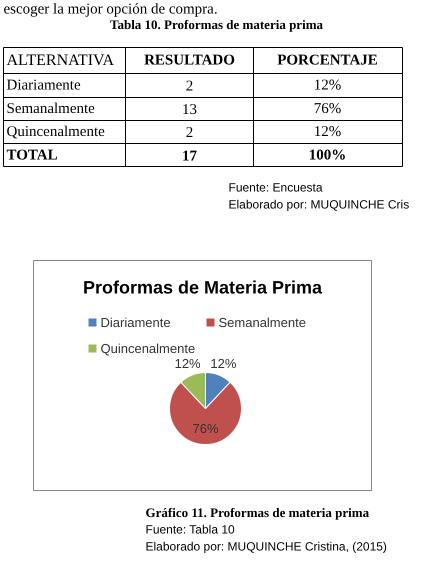 This screenshot has width=432, height=568. I want to click on text: RESULTADO, so click(189, 60).